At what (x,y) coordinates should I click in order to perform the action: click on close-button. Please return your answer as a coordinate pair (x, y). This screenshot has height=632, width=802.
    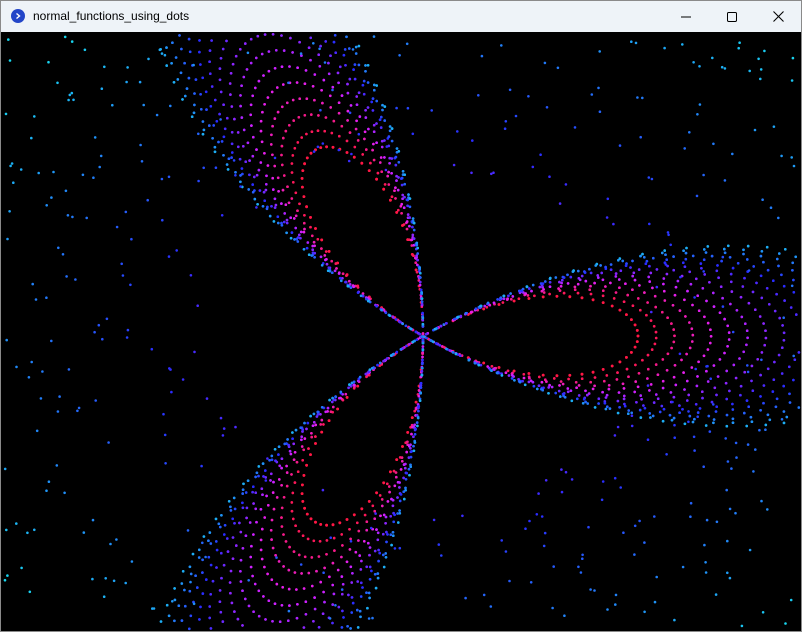
    Looking at the image, I should click on (778, 16).